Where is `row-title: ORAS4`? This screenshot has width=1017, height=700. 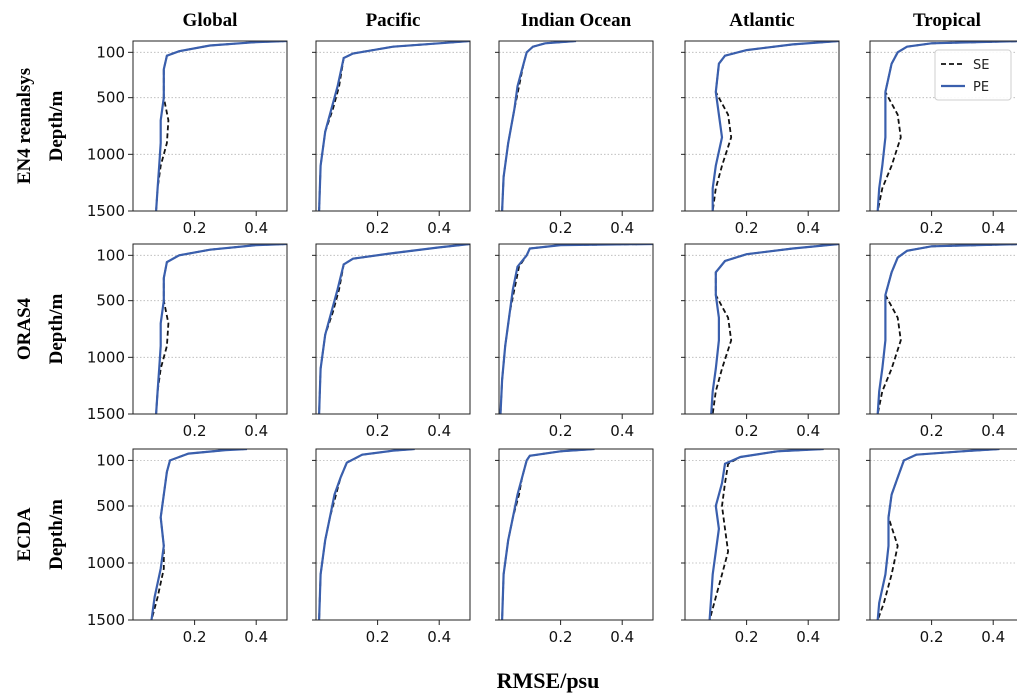 row-title: ORAS4 is located at coordinates (24, 328).